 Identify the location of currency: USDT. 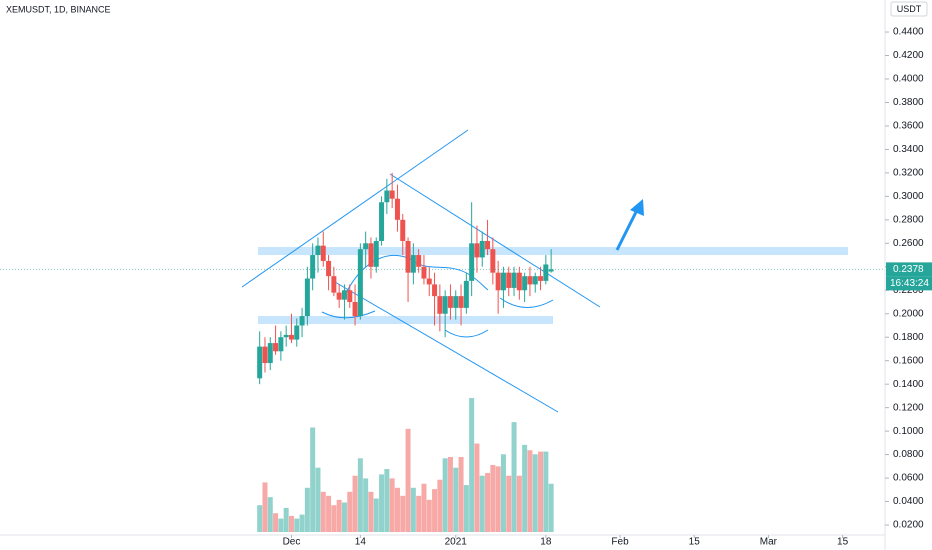
(909, 9).